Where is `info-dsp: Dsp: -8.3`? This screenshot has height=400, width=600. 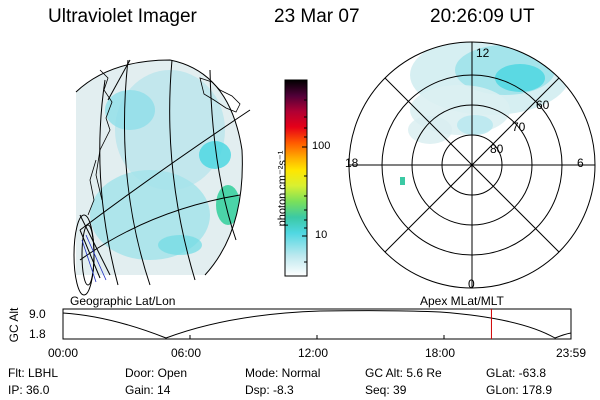
info-dsp: Dsp: -8.3 is located at coordinates (269, 390).